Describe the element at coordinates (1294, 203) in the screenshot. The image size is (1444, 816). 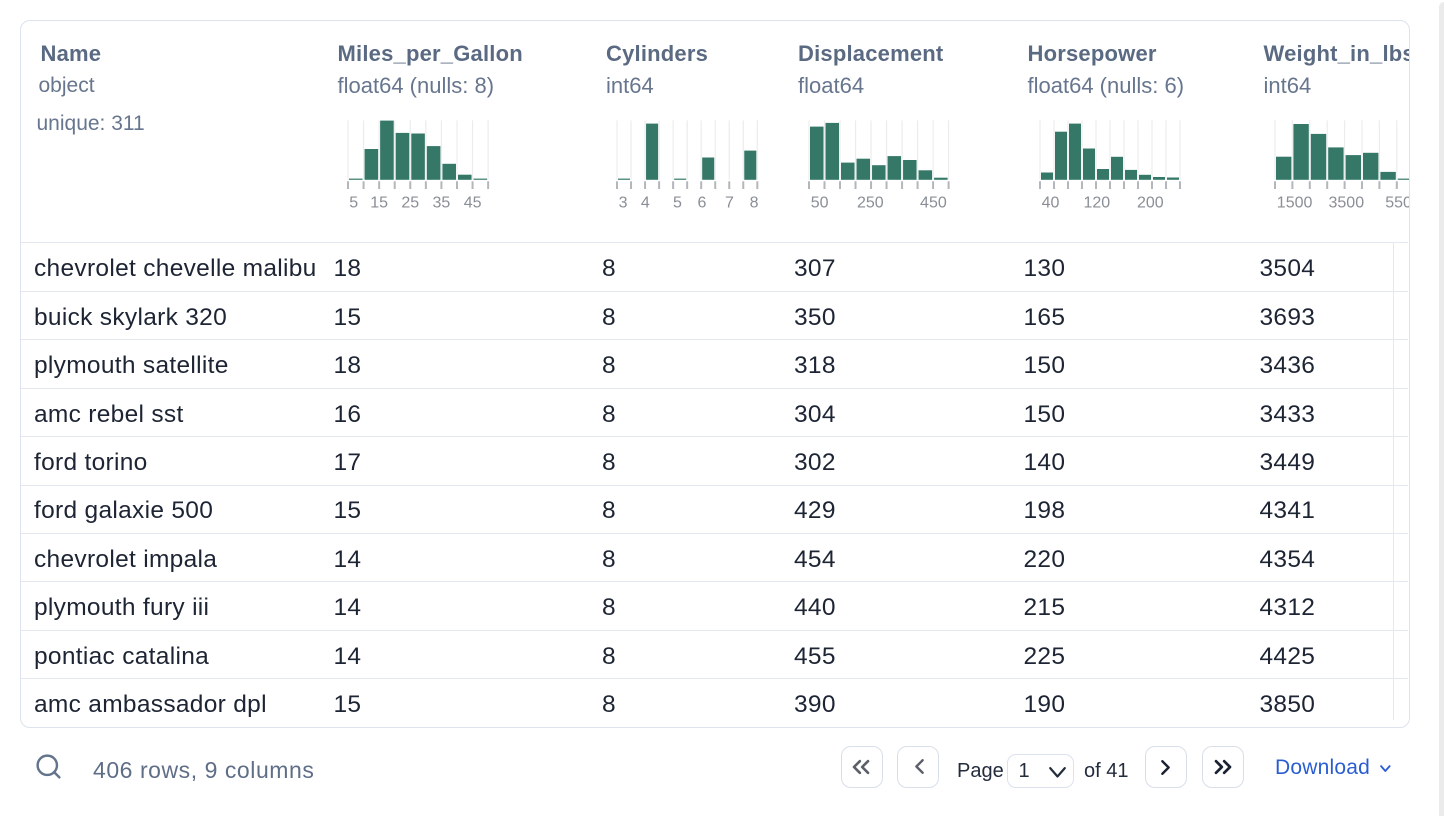
I see `svg-text: 1500` at that location.